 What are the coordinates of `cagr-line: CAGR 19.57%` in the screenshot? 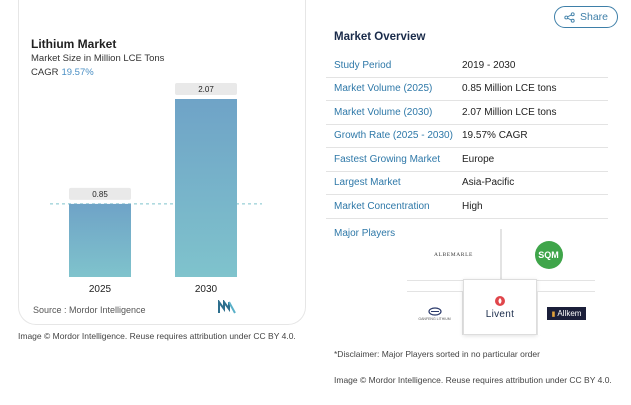 It's located at (62, 72).